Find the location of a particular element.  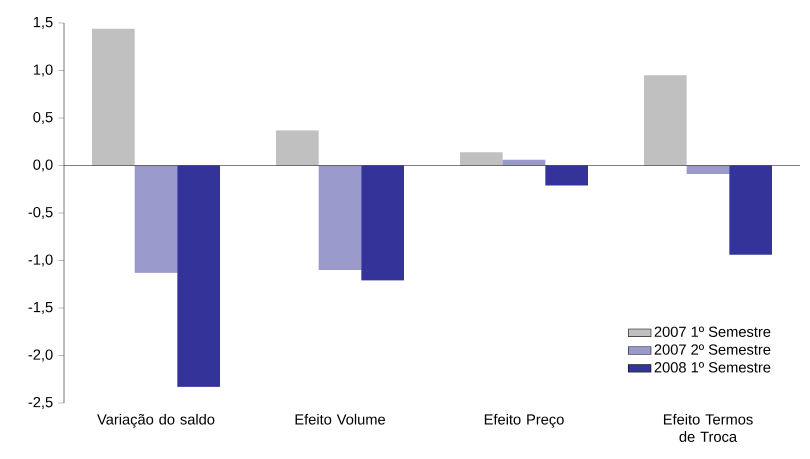

y-tick-label: -2,5 is located at coordinates (40, 403).